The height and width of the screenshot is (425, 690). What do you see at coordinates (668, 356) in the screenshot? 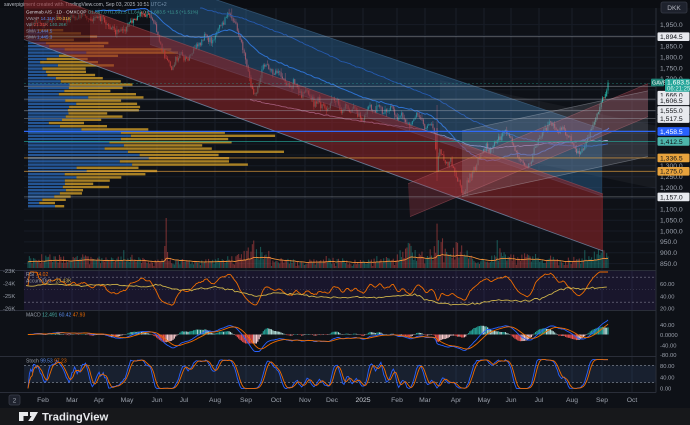
I see `svg-text: -80.00` at bounding box center [668, 356].